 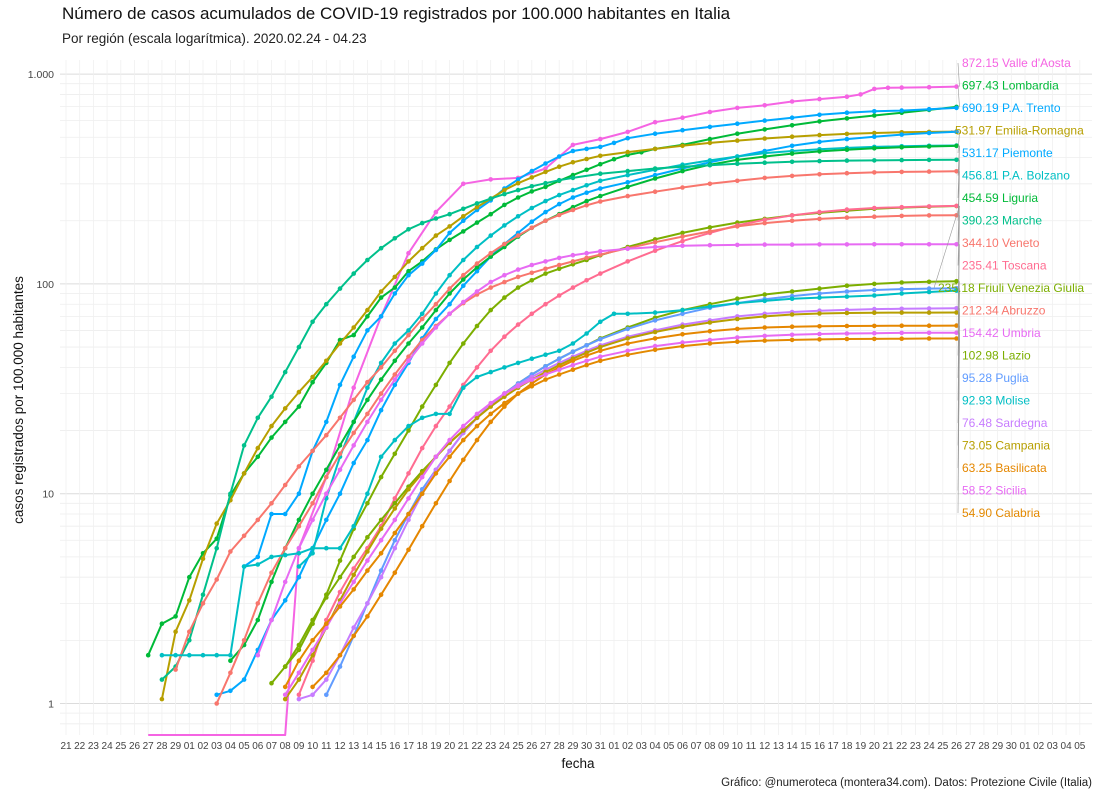 I want to click on x-tick-label: 18, so click(x=423, y=746).